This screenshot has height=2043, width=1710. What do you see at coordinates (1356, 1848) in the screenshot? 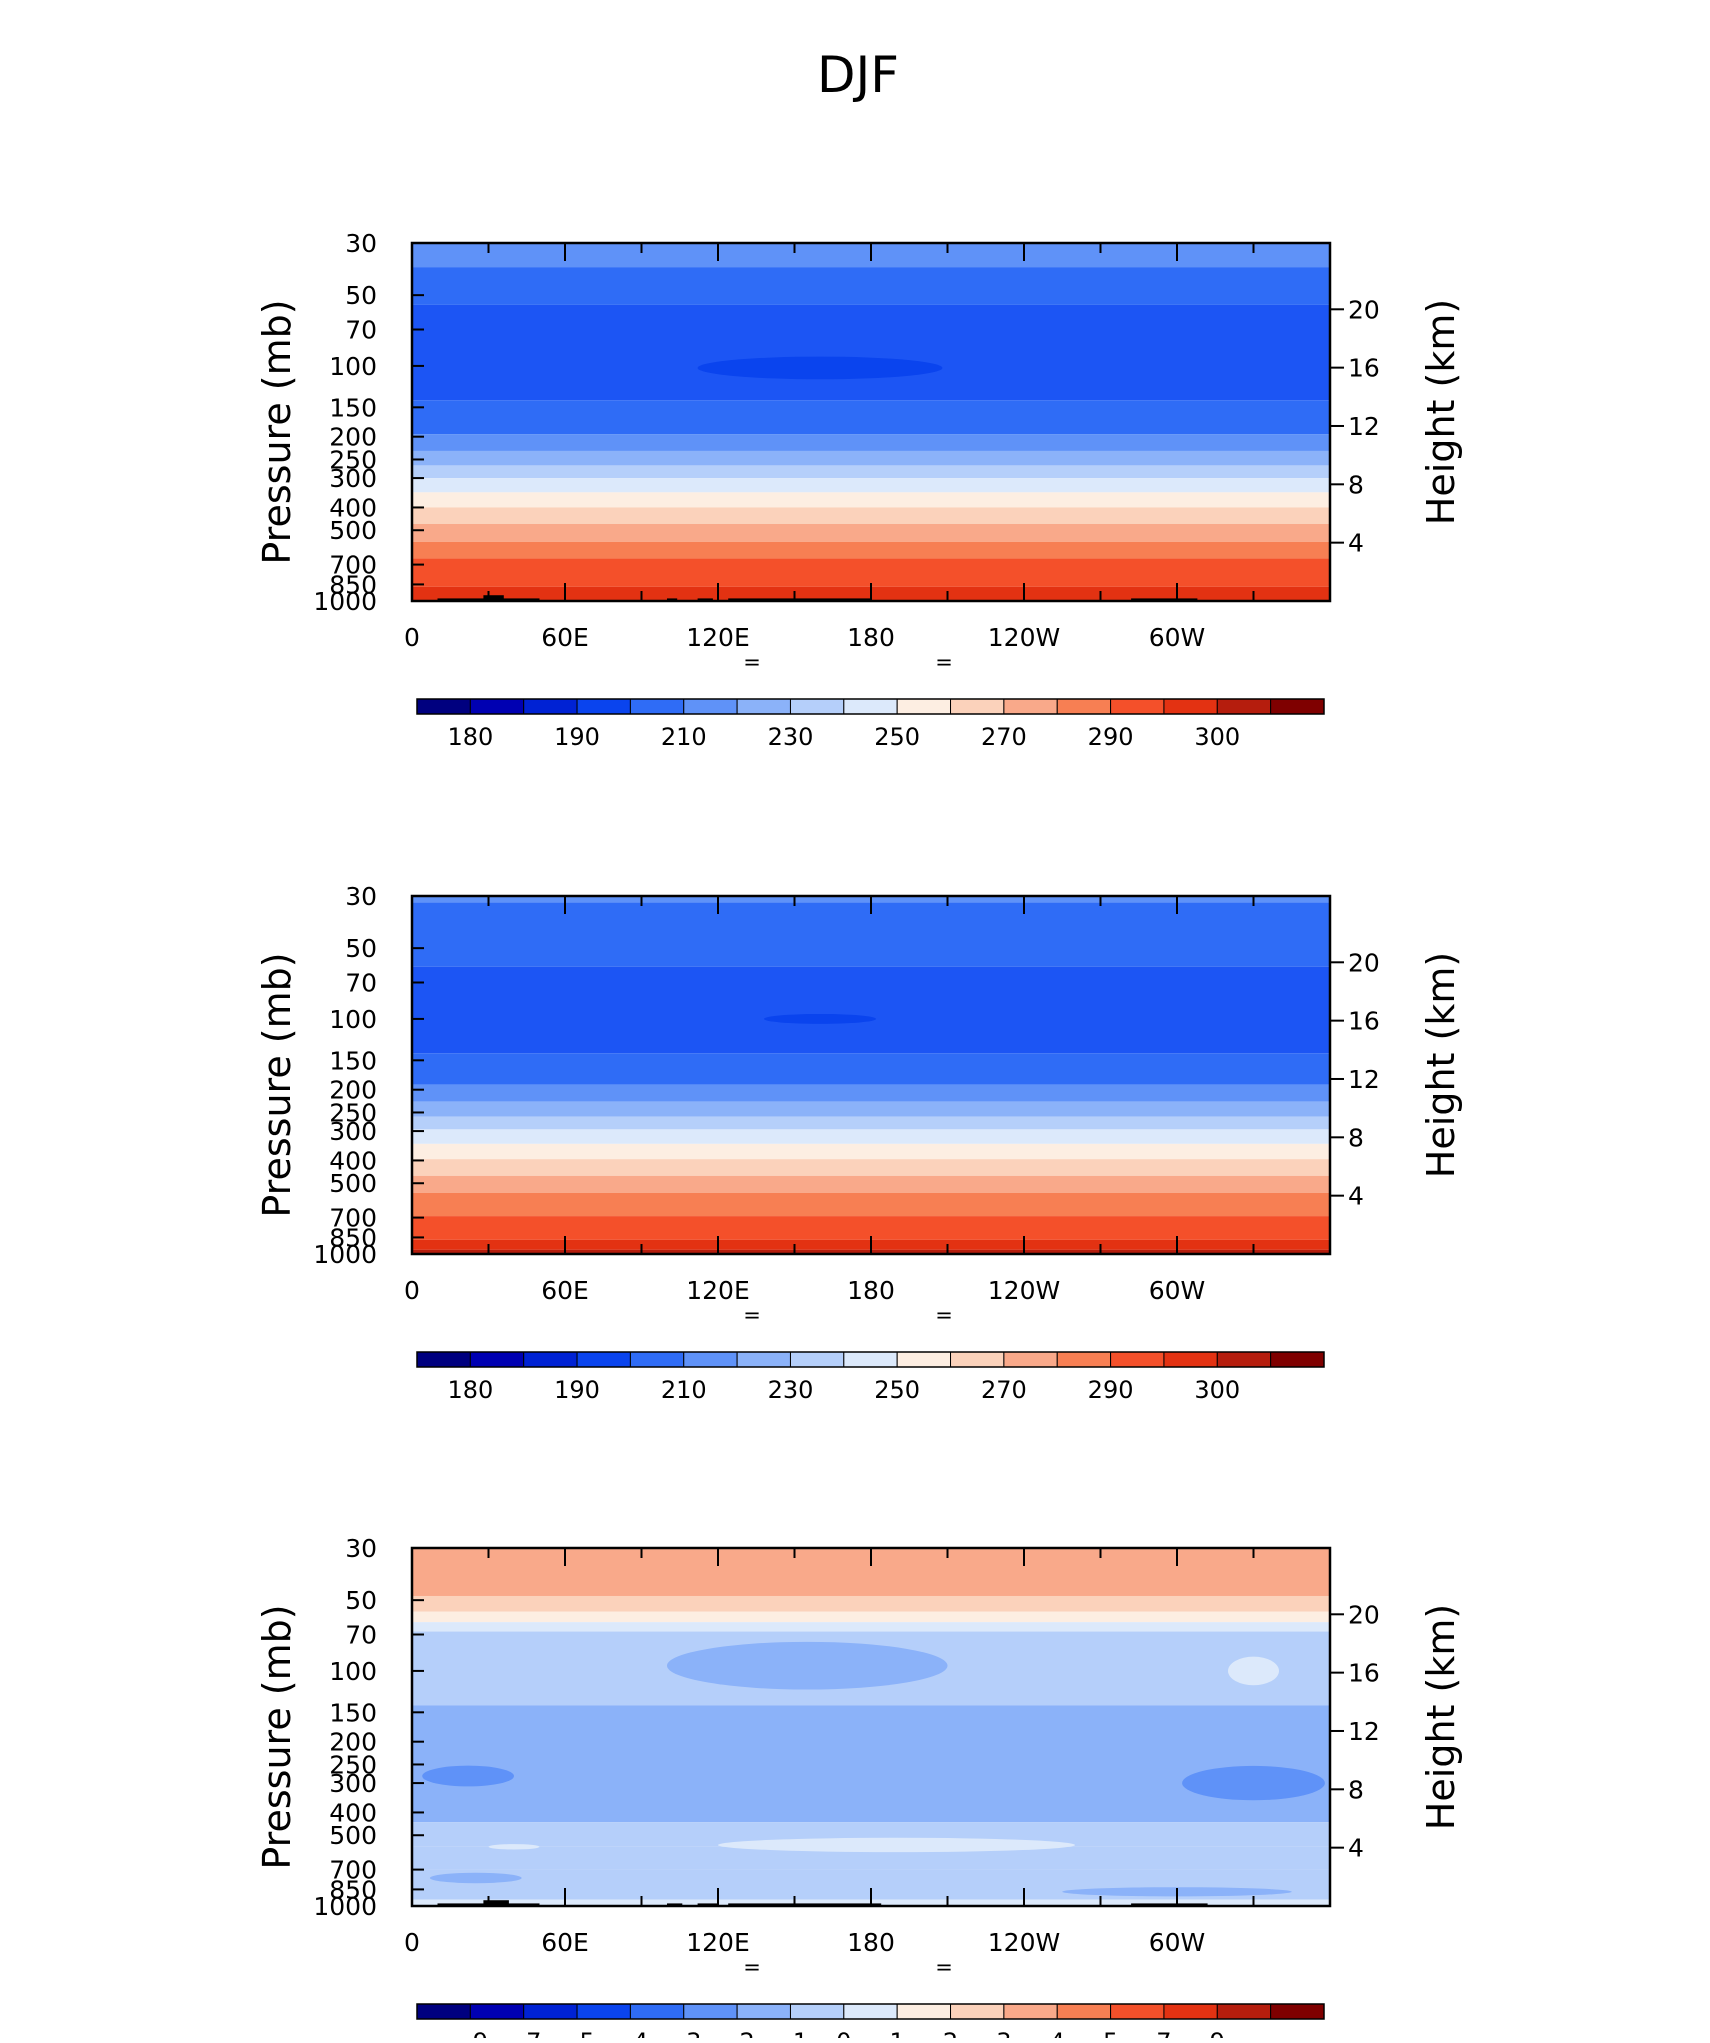
I see `y-right-tick-label: 4` at bounding box center [1356, 1848].